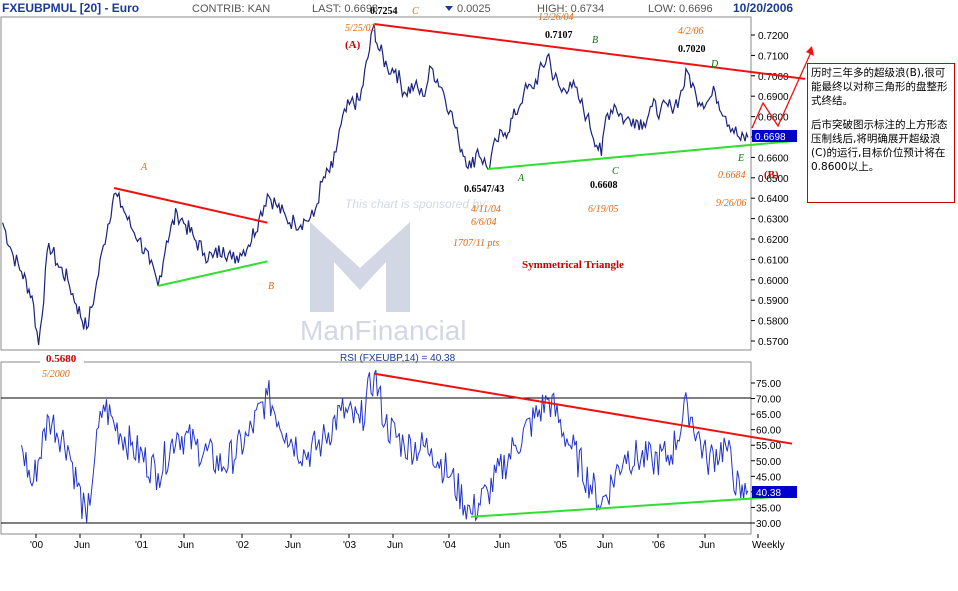  I want to click on x-tick-label: Weekly, so click(768, 545).